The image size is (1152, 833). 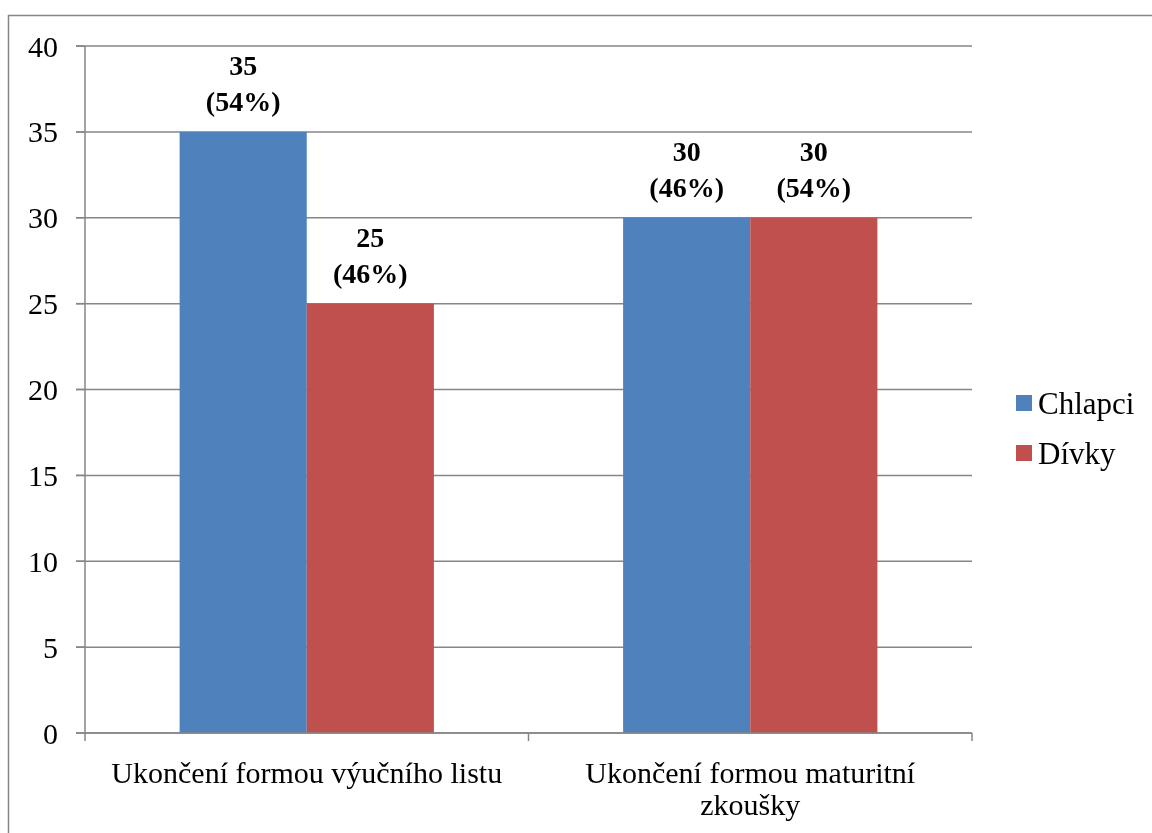 What do you see at coordinates (1086, 403) in the screenshot?
I see `legend-label: Chlapci` at bounding box center [1086, 403].